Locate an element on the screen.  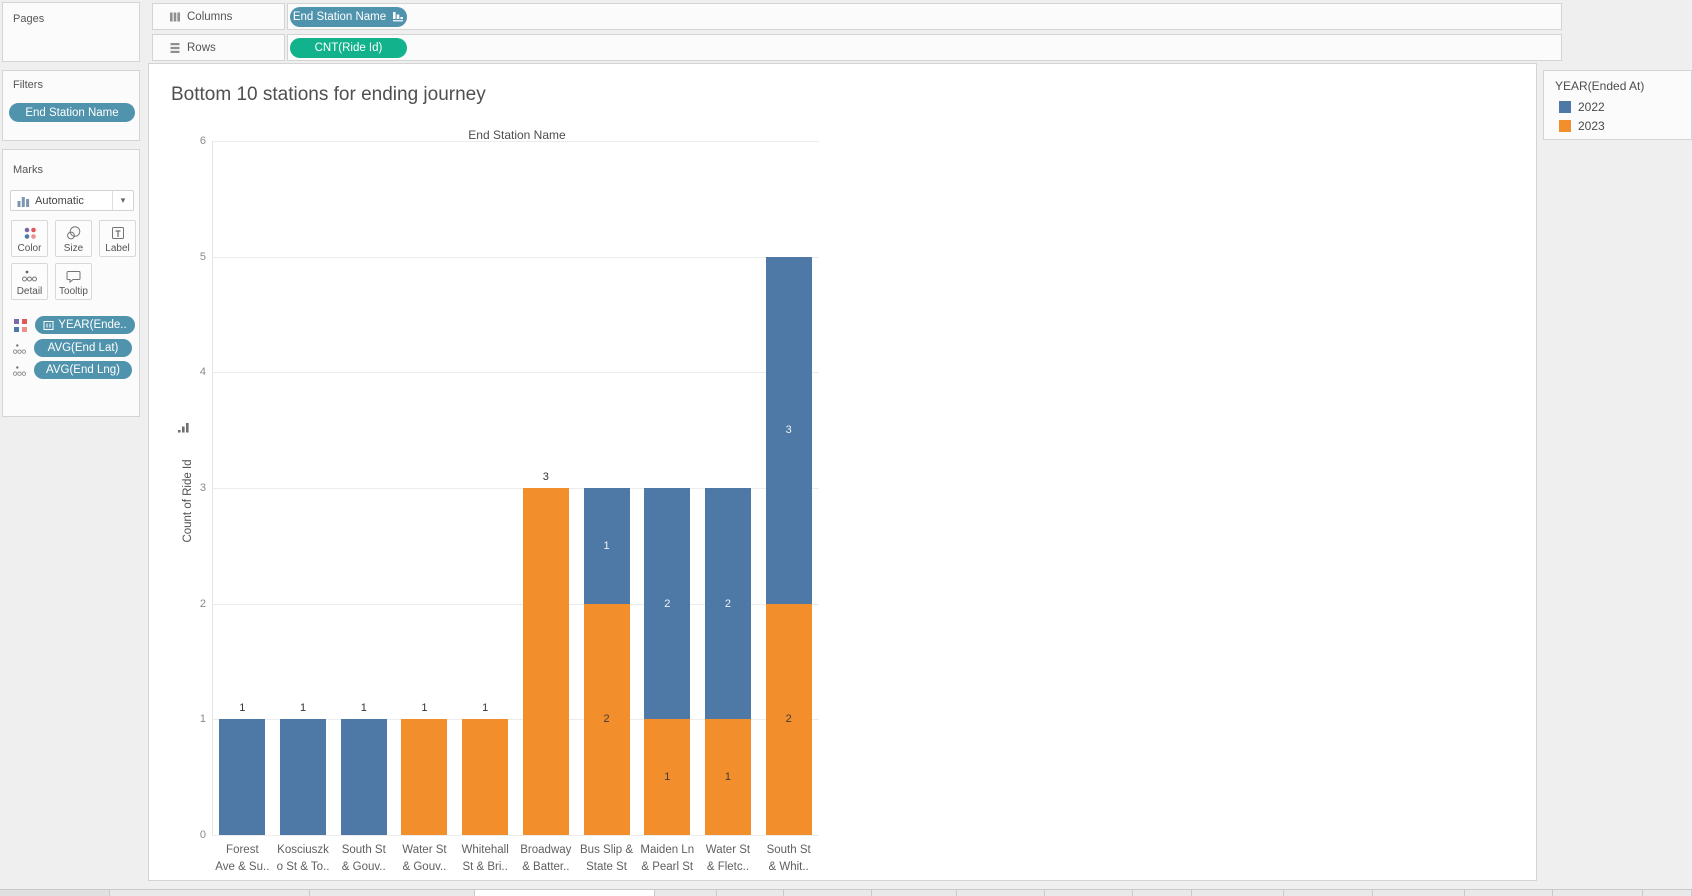
y-tick-label: 6 is located at coordinates (202, 141).